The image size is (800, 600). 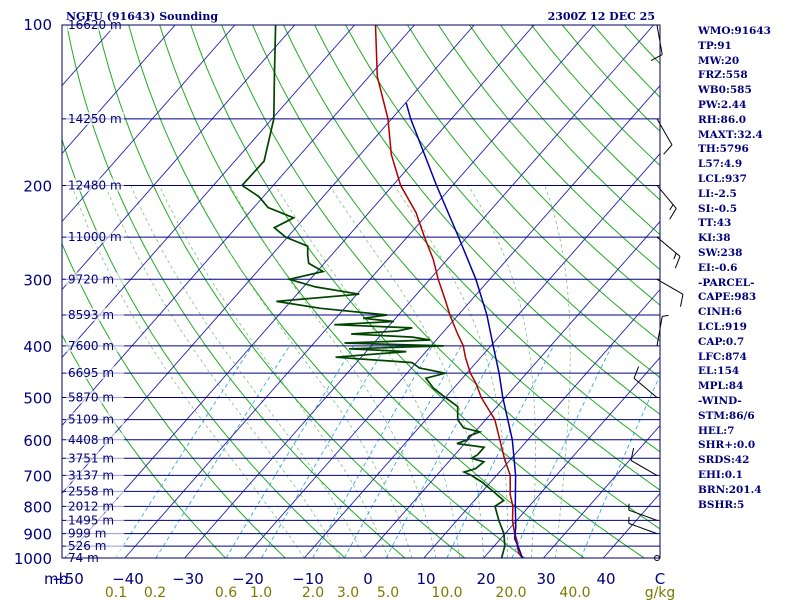 I want to click on wind-barbs, so click(x=656, y=292).